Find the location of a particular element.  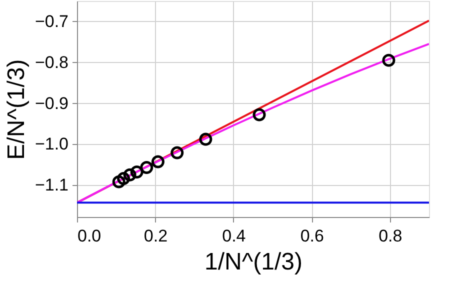

y-tick-label: −1.1 is located at coordinates (51, 185).